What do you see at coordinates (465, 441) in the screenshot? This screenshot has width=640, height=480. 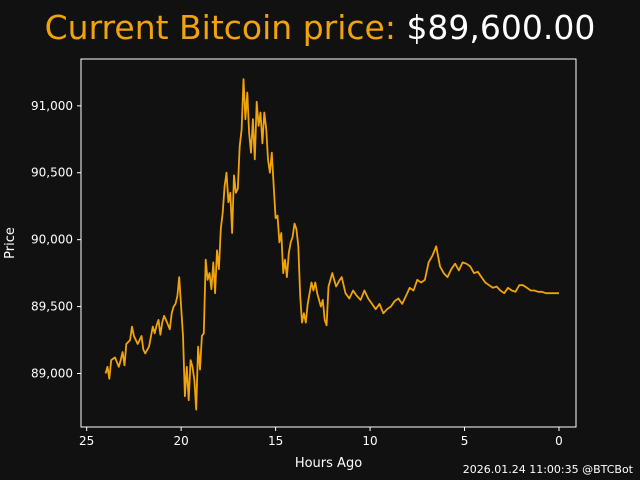 I see `x-tick-label: 5` at bounding box center [465, 441].